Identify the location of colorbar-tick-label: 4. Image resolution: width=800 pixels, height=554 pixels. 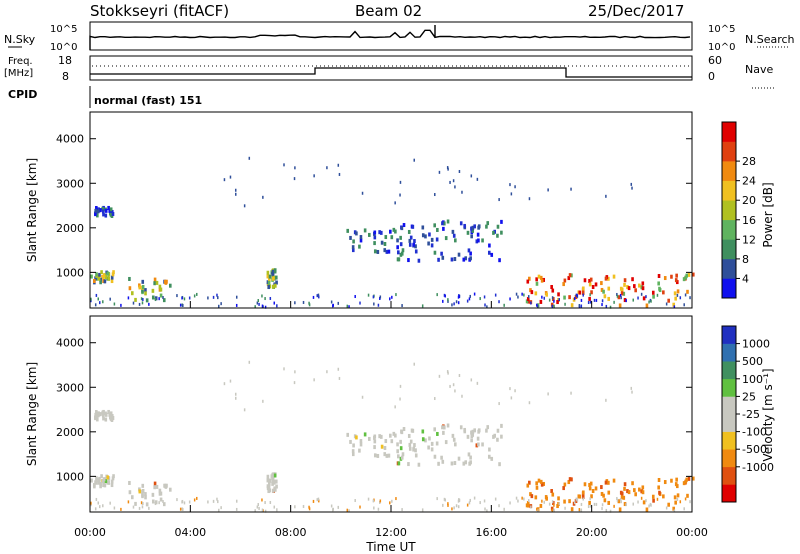
(745, 278).